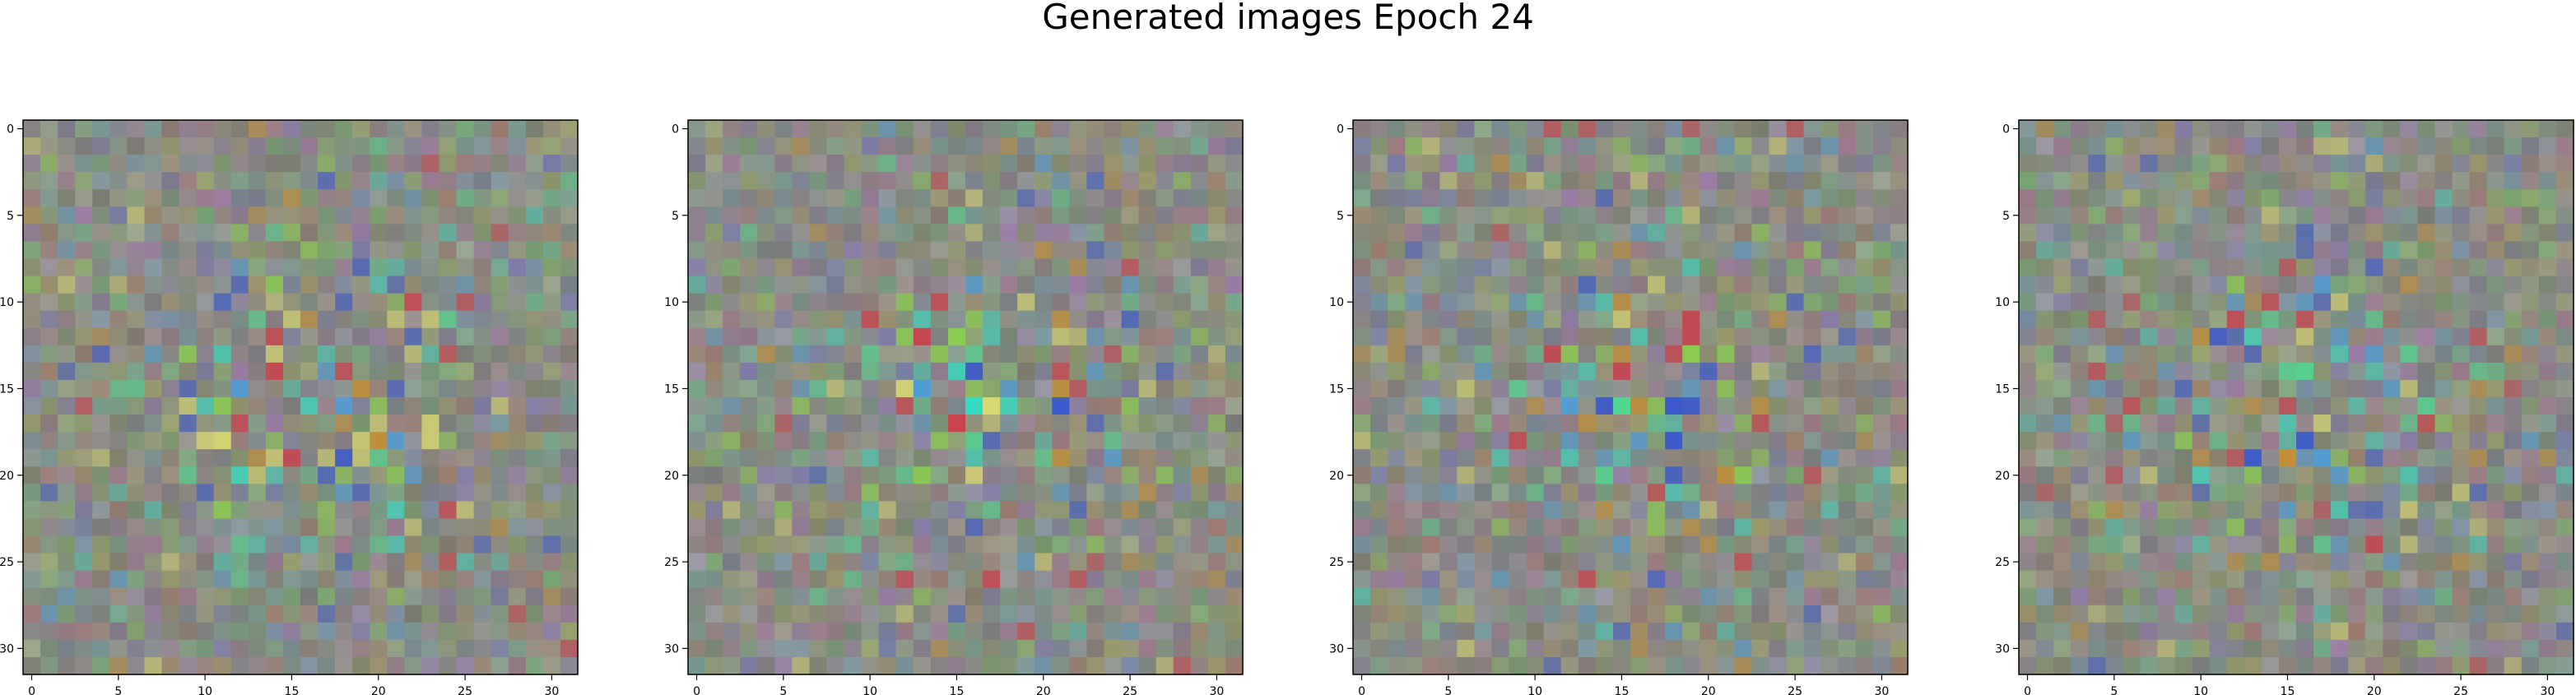 Image resolution: width=2576 pixels, height=695 pixels. What do you see at coordinates (1622, 690) in the screenshot?
I see `x-tick-label: 15` at bounding box center [1622, 690].